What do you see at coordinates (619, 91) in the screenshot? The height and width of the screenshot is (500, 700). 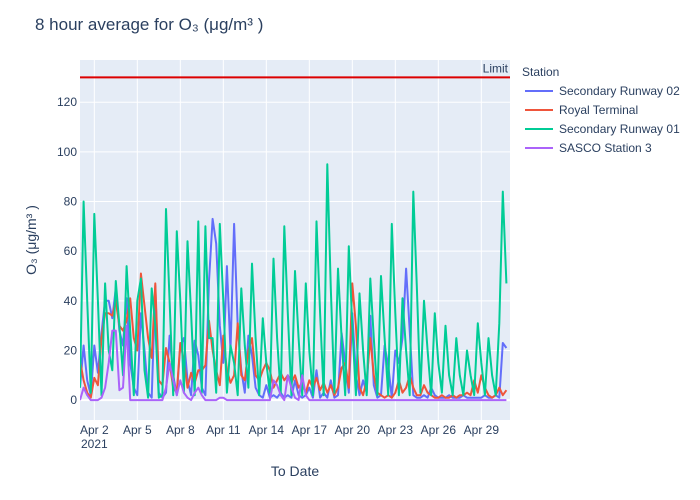 I see `legend-label-secondary-runway-02: Secondary Runway 02` at bounding box center [619, 91].